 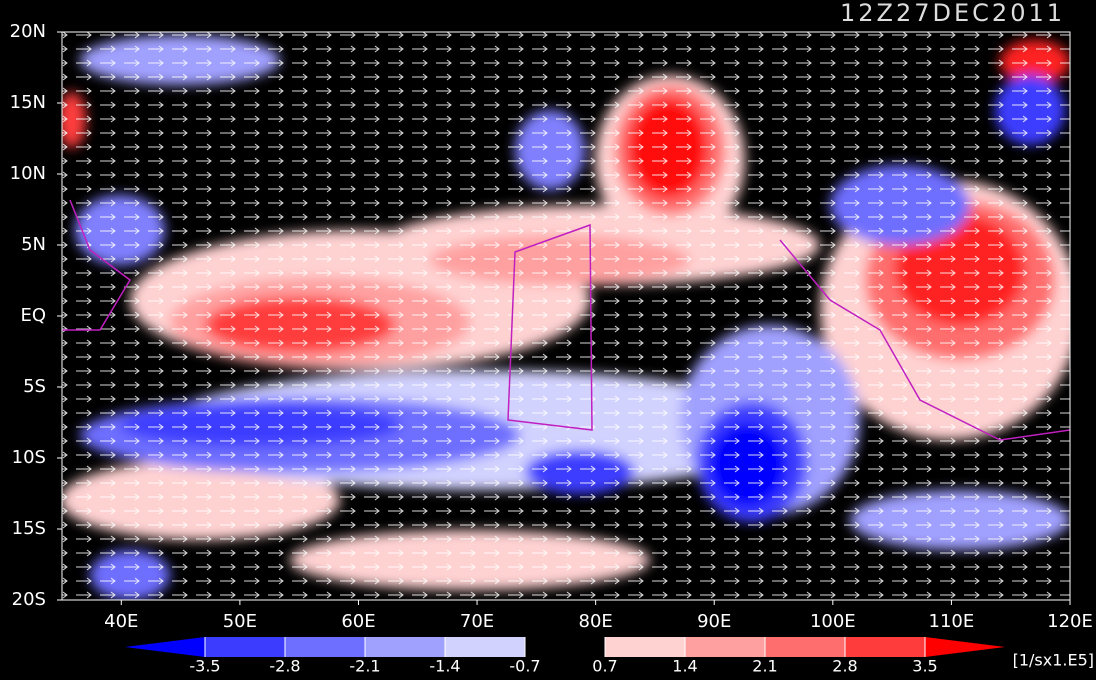 What do you see at coordinates (764, 666) in the screenshot?
I see `colorbar-label: 2.1` at bounding box center [764, 666].